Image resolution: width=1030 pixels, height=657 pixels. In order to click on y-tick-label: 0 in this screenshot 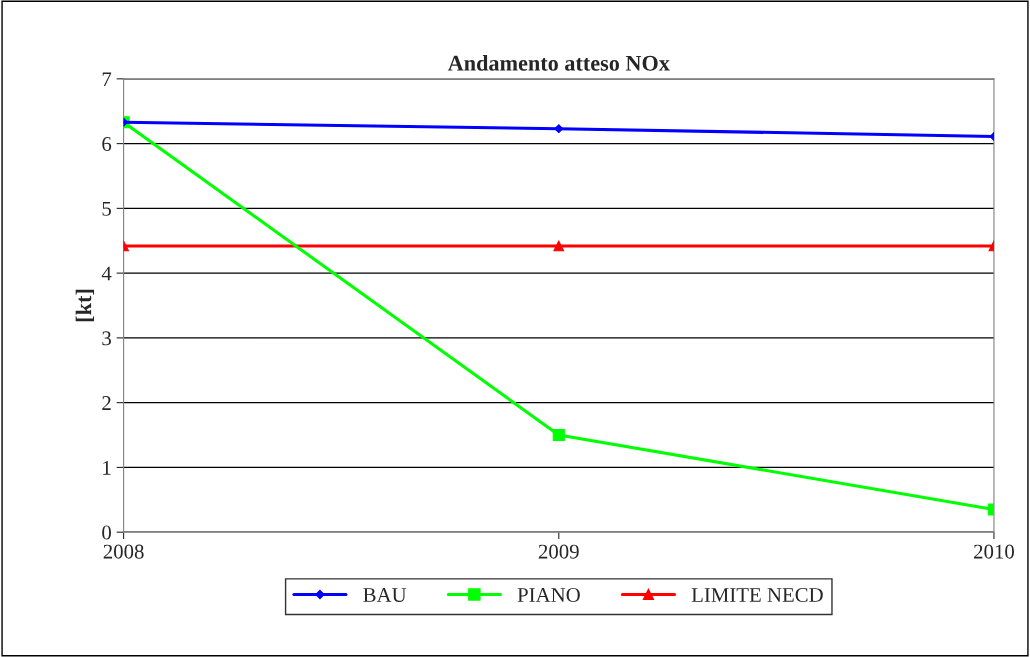, I will do `click(106, 532)`.